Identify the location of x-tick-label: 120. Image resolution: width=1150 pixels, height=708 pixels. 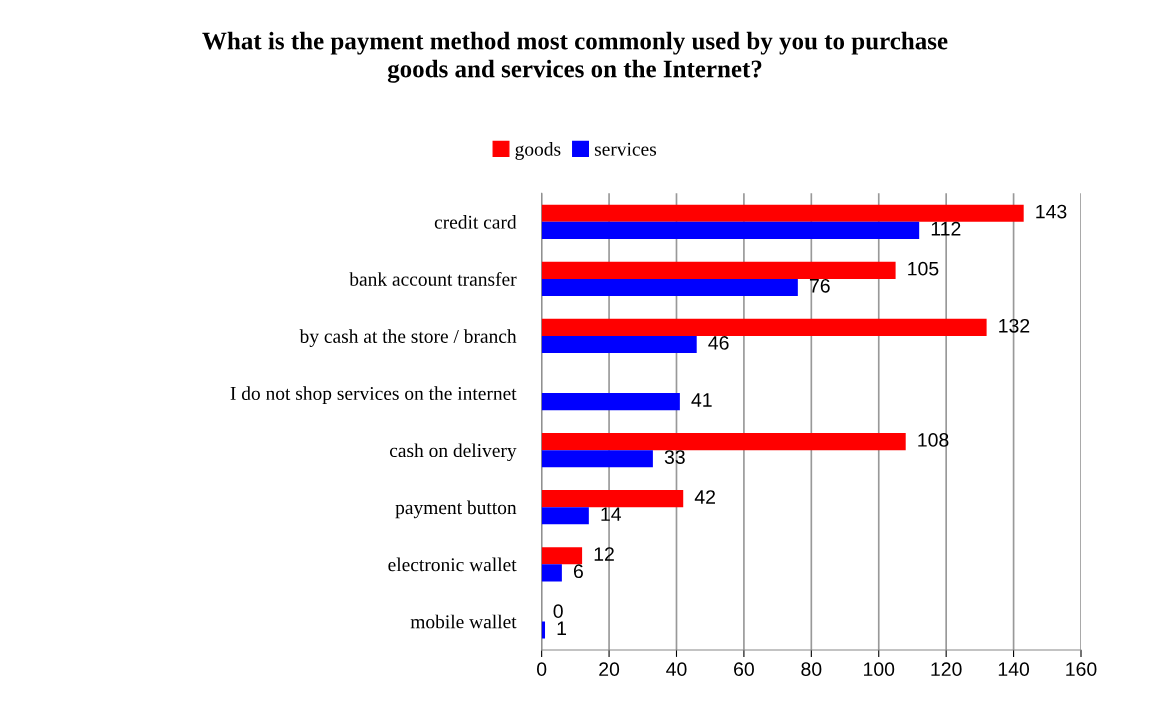
(946, 669).